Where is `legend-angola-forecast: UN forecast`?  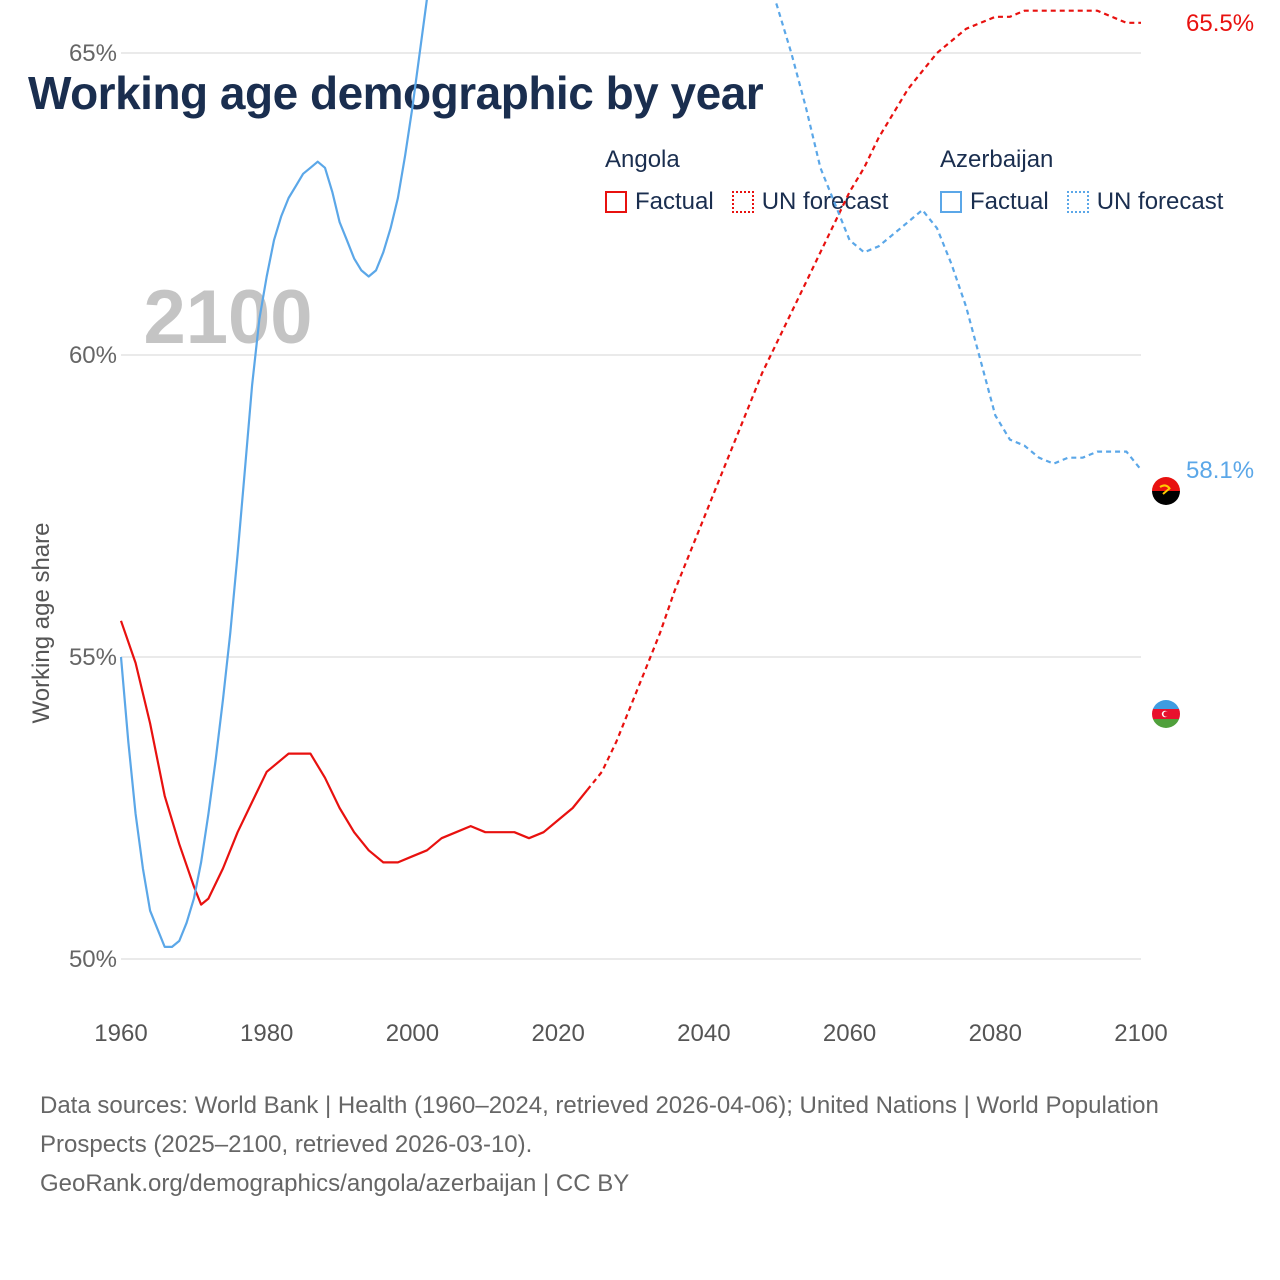
legend-angola-forecast: UN forecast is located at coordinates (810, 202).